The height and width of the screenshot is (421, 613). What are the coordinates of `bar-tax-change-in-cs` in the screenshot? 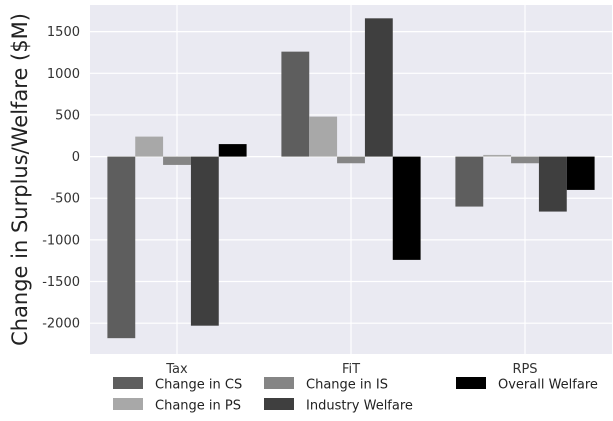 It's located at (121, 247).